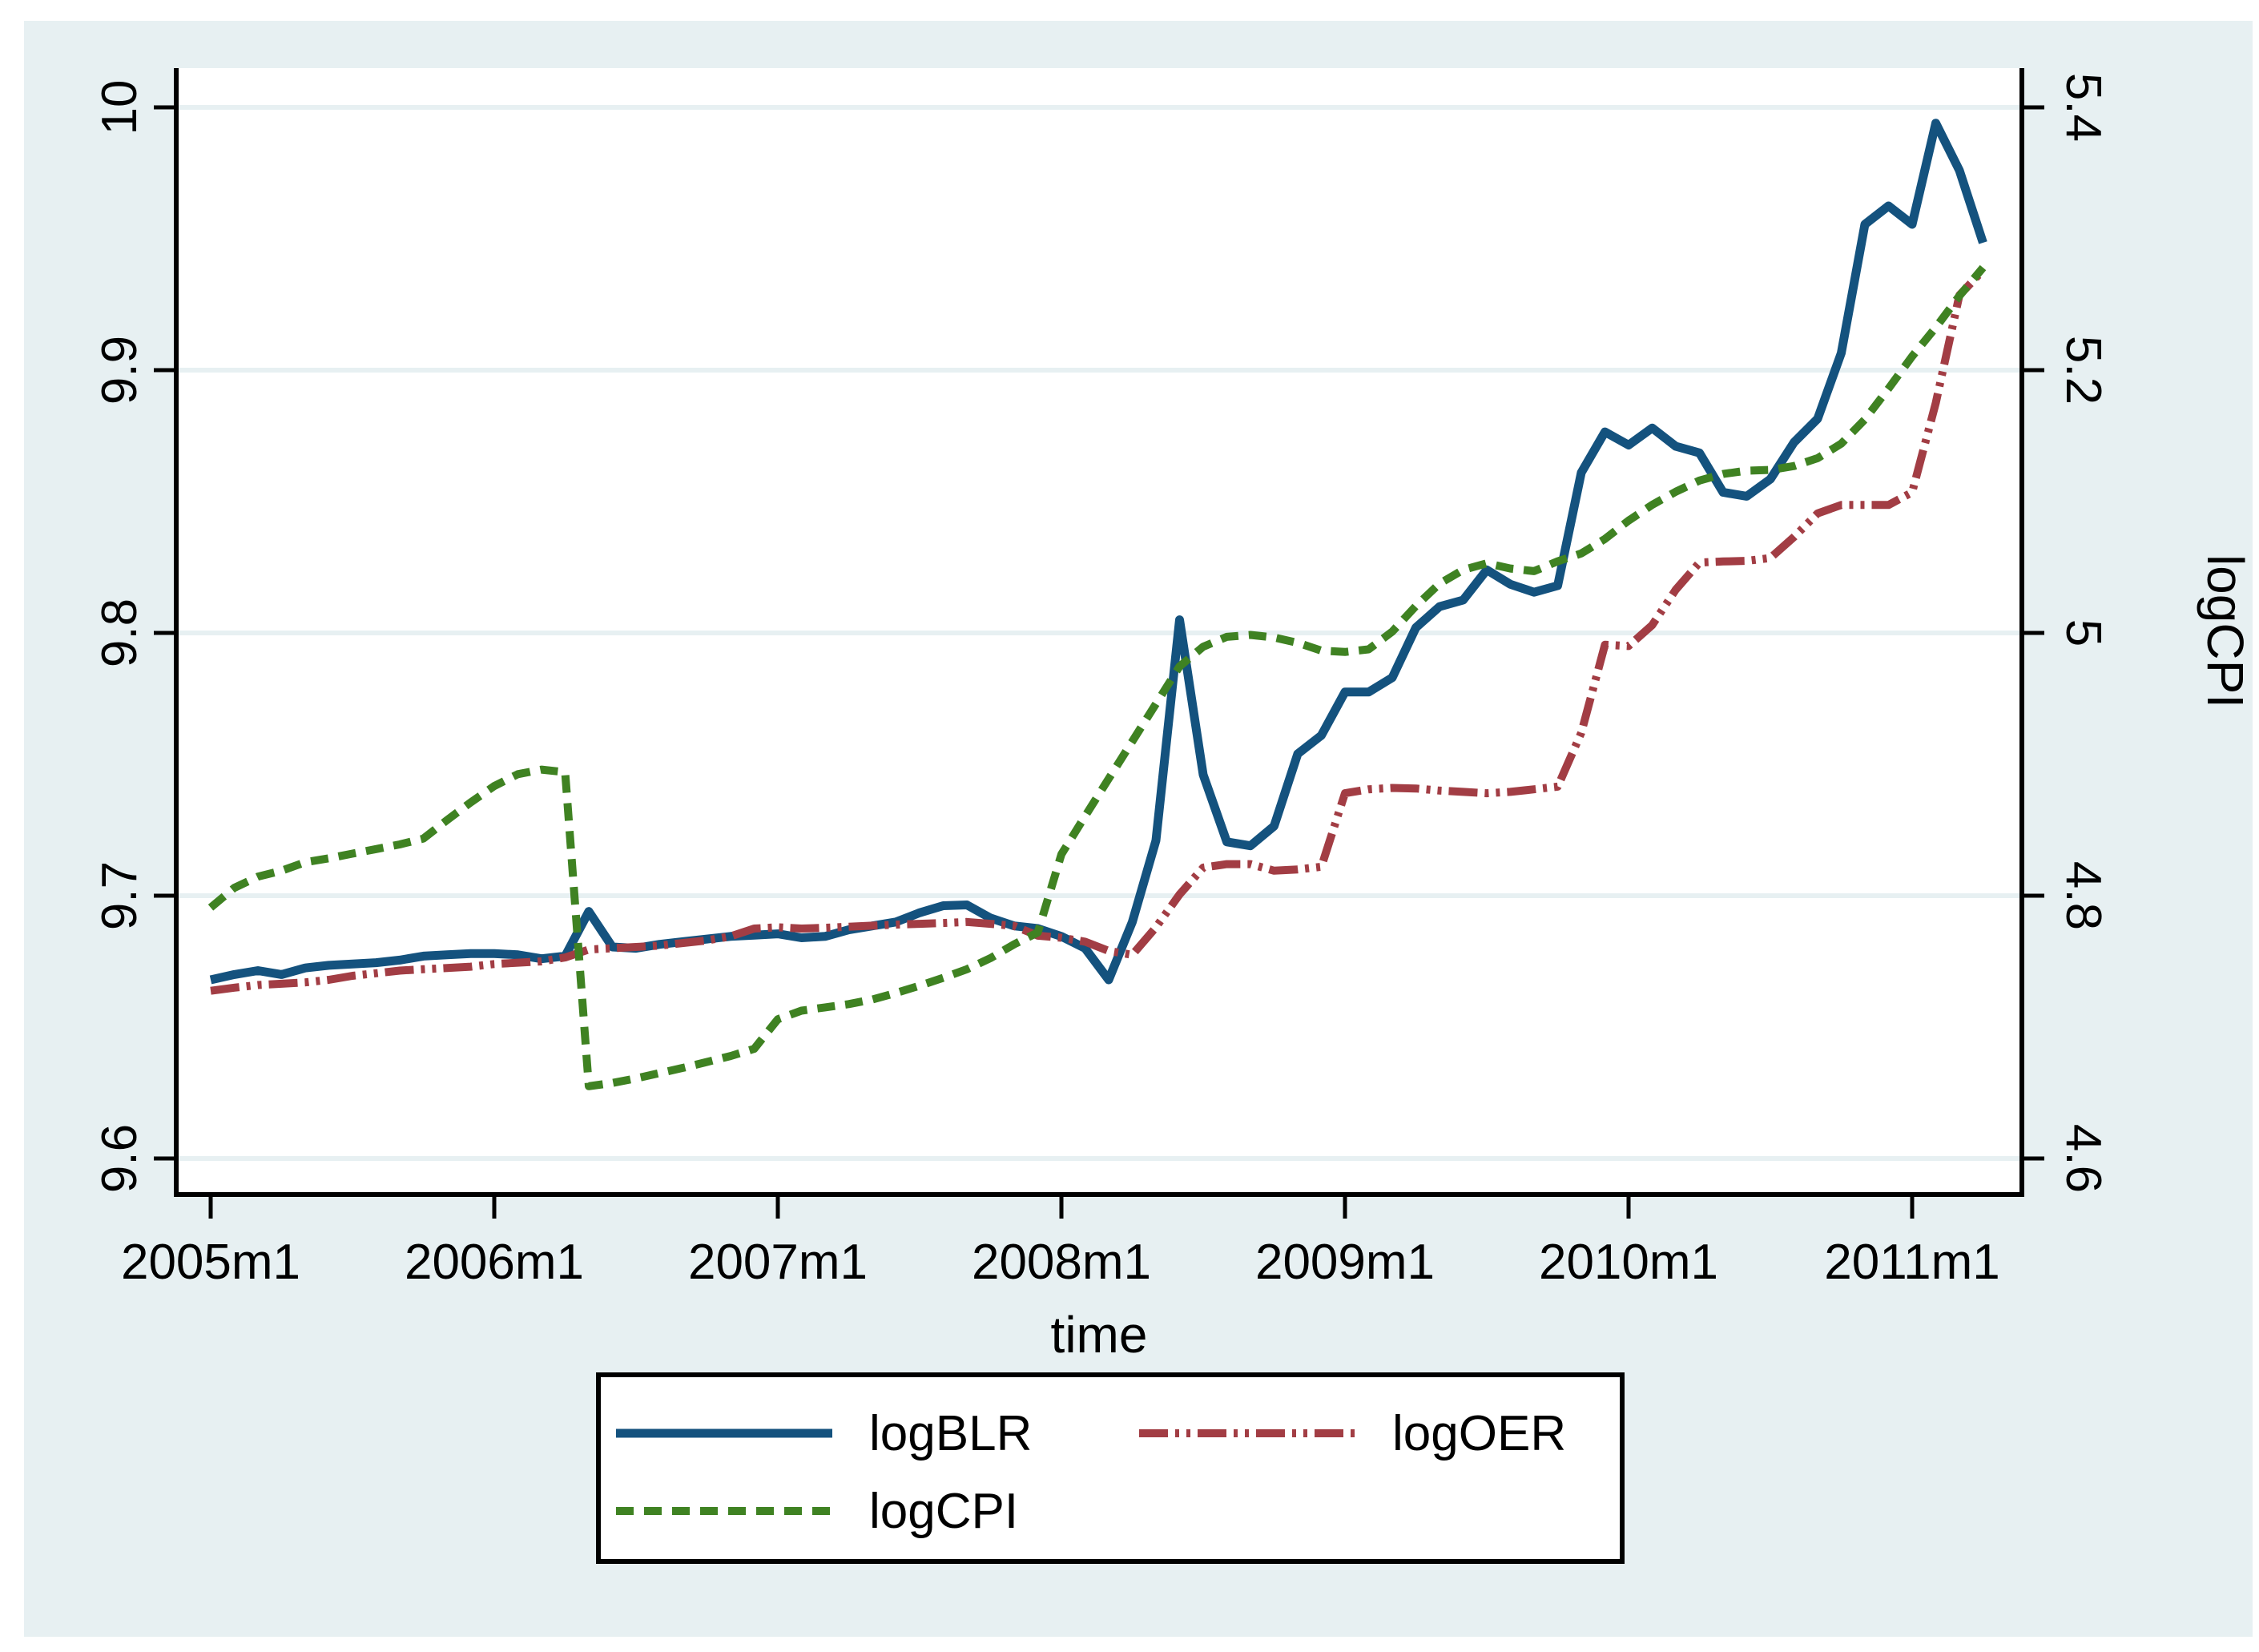 Image resolution: width=2259 pixels, height=1652 pixels. What do you see at coordinates (210, 1263) in the screenshot?
I see `x-tick-label: 2005m1` at bounding box center [210, 1263].